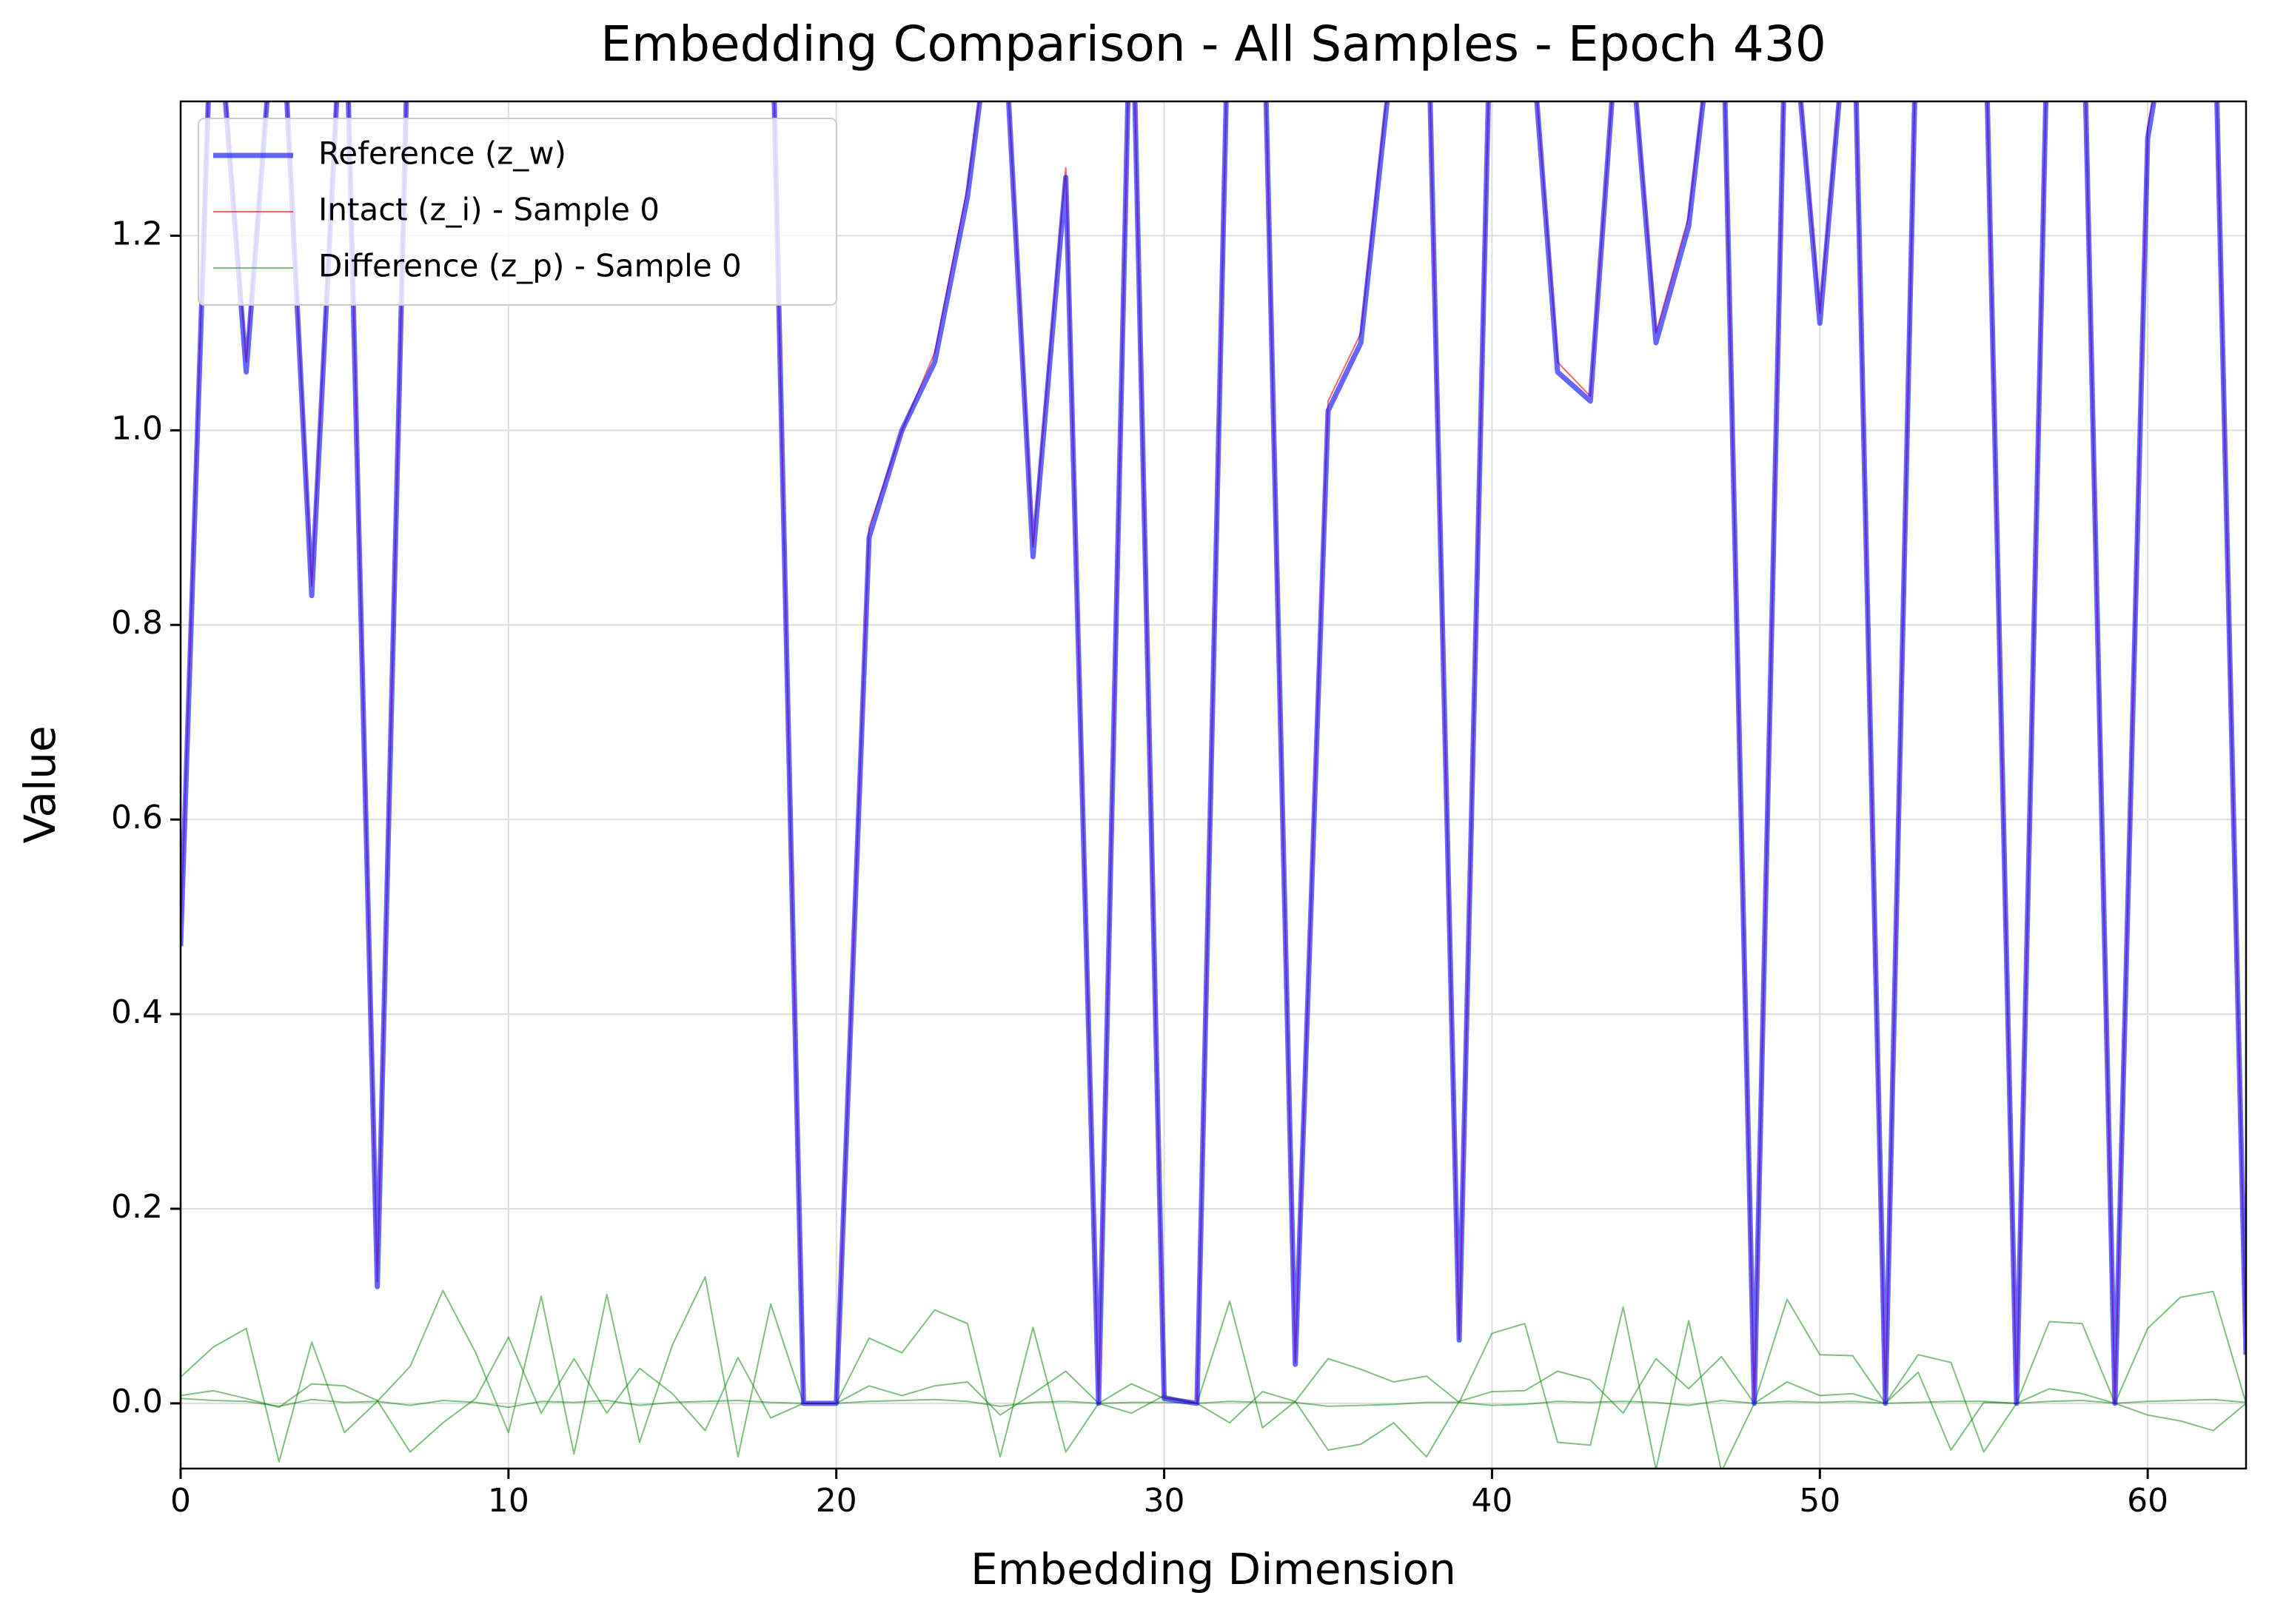 The height and width of the screenshot is (1624, 2269). I want to click on y-axis-label: Value, so click(40, 784).